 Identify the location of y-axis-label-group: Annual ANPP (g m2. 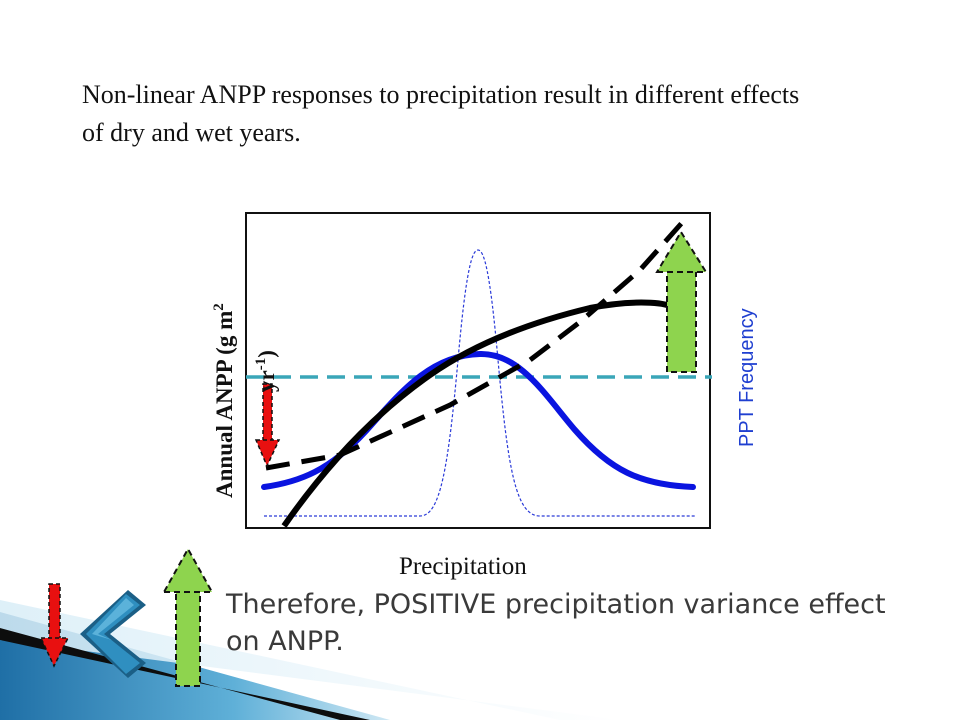
(224, 400).